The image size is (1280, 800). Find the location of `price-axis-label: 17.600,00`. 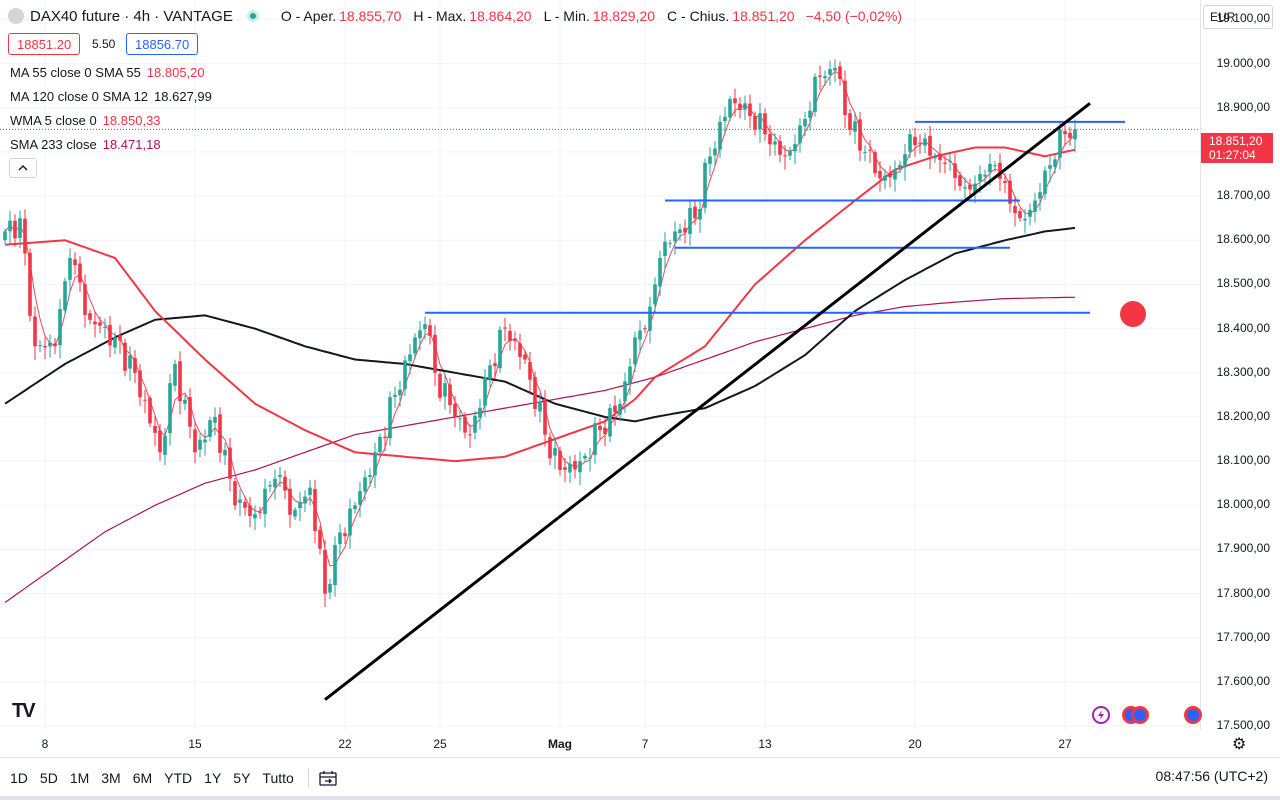

price-axis-label: 17.600,00 is located at coordinates (1243, 680).